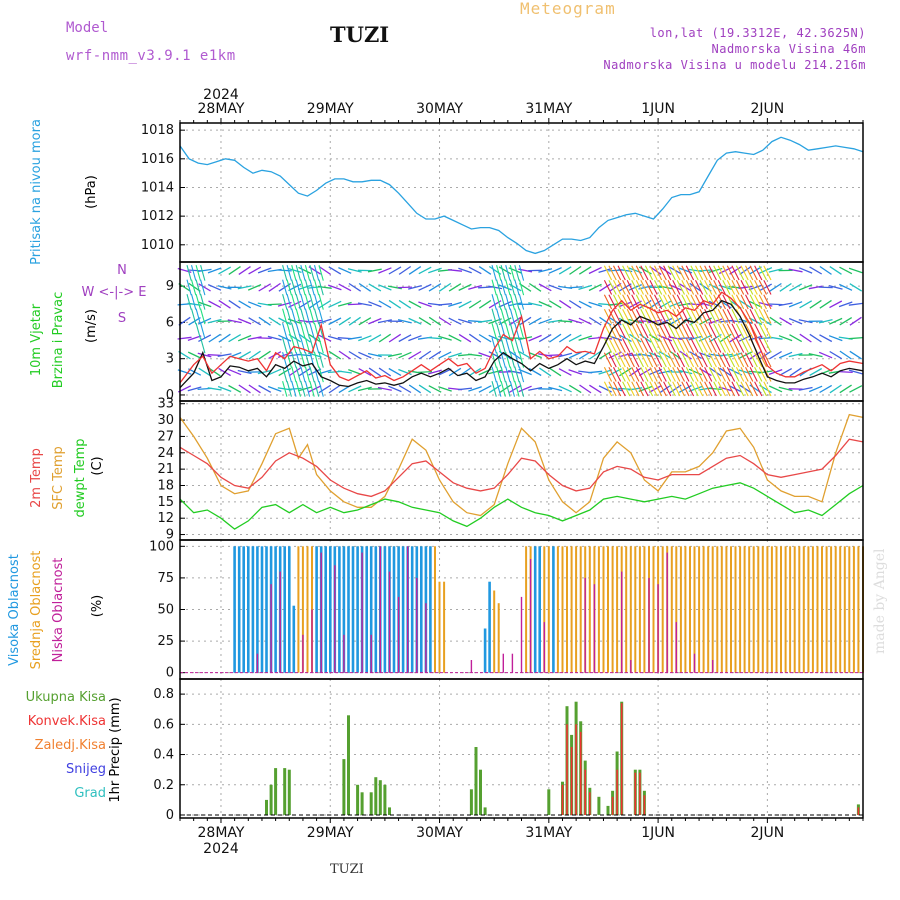  Describe the element at coordinates (221, 833) in the screenshot. I see `date-label-bottom: 28MAY` at that location.